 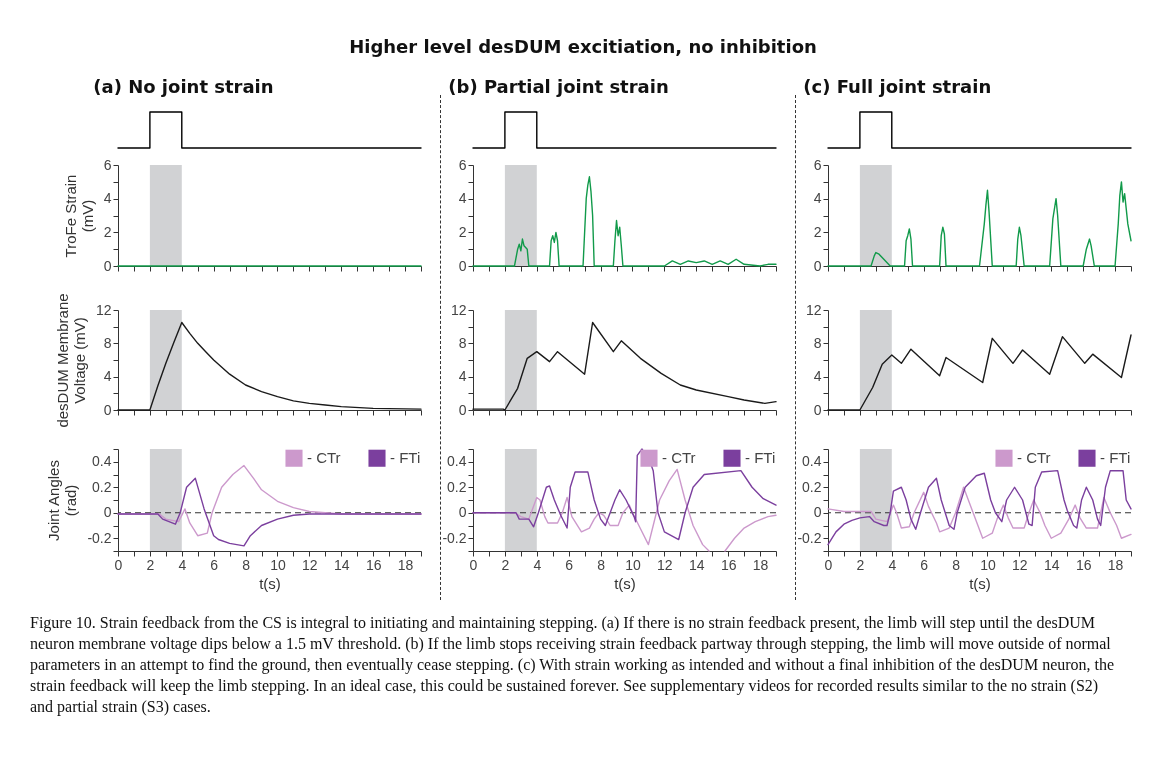 What do you see at coordinates (78, 216) in the screenshot?
I see `y-axis-title: TroFe Strain (mV)` at bounding box center [78, 216].